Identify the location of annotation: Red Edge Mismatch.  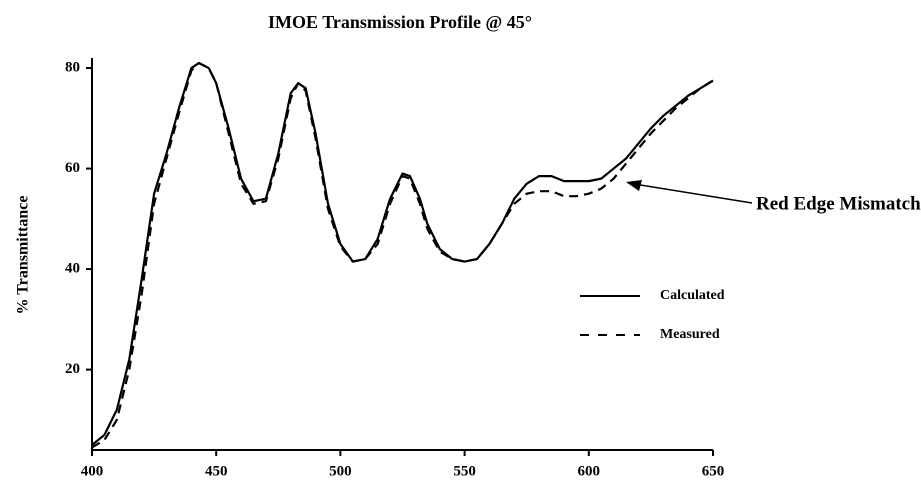
(838, 203).